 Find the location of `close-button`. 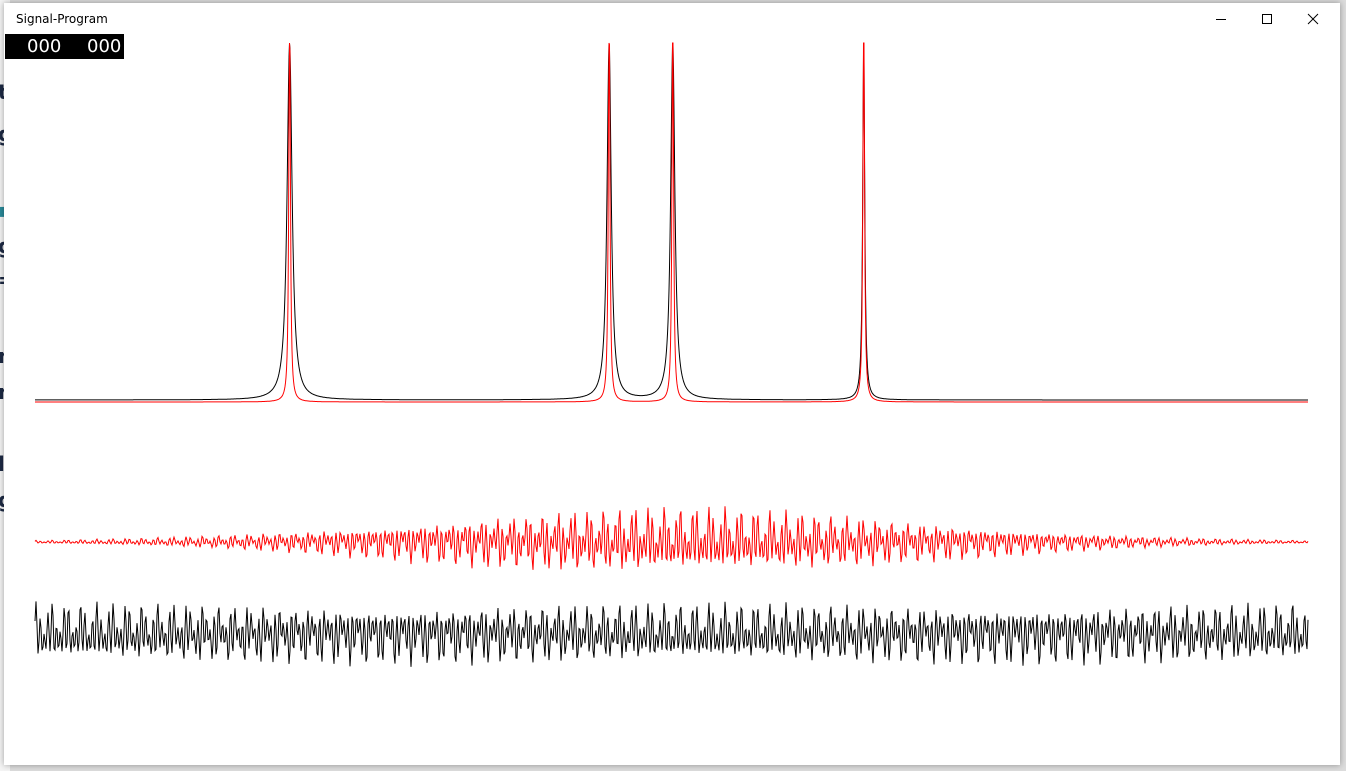

close-button is located at coordinates (1313, 18).